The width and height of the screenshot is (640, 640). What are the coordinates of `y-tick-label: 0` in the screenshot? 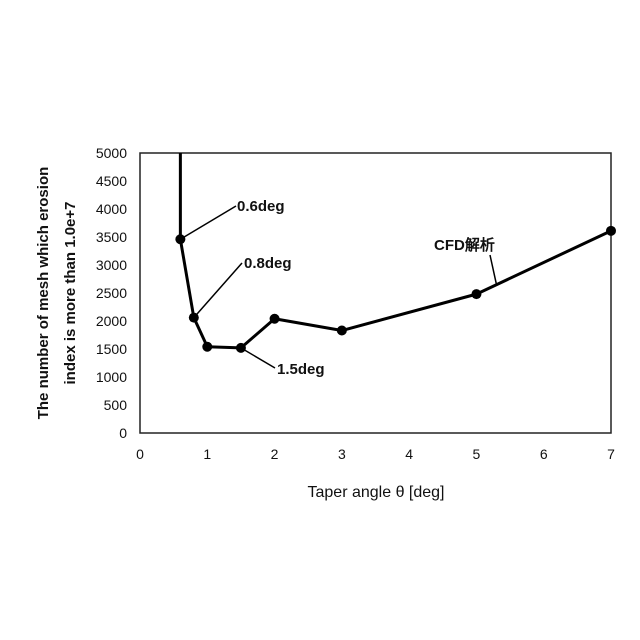 It's located at (123, 433).